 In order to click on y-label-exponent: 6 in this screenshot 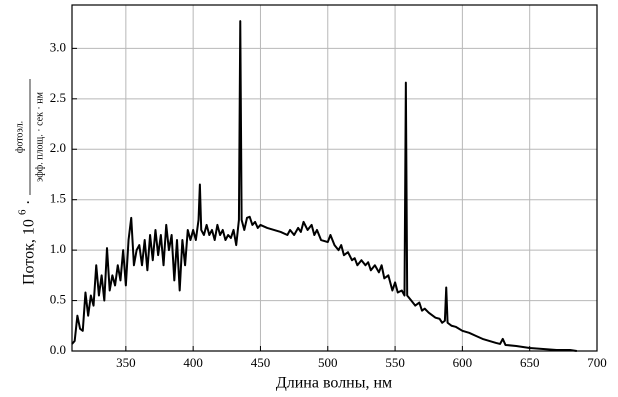, I will do `click(23, 212)`.